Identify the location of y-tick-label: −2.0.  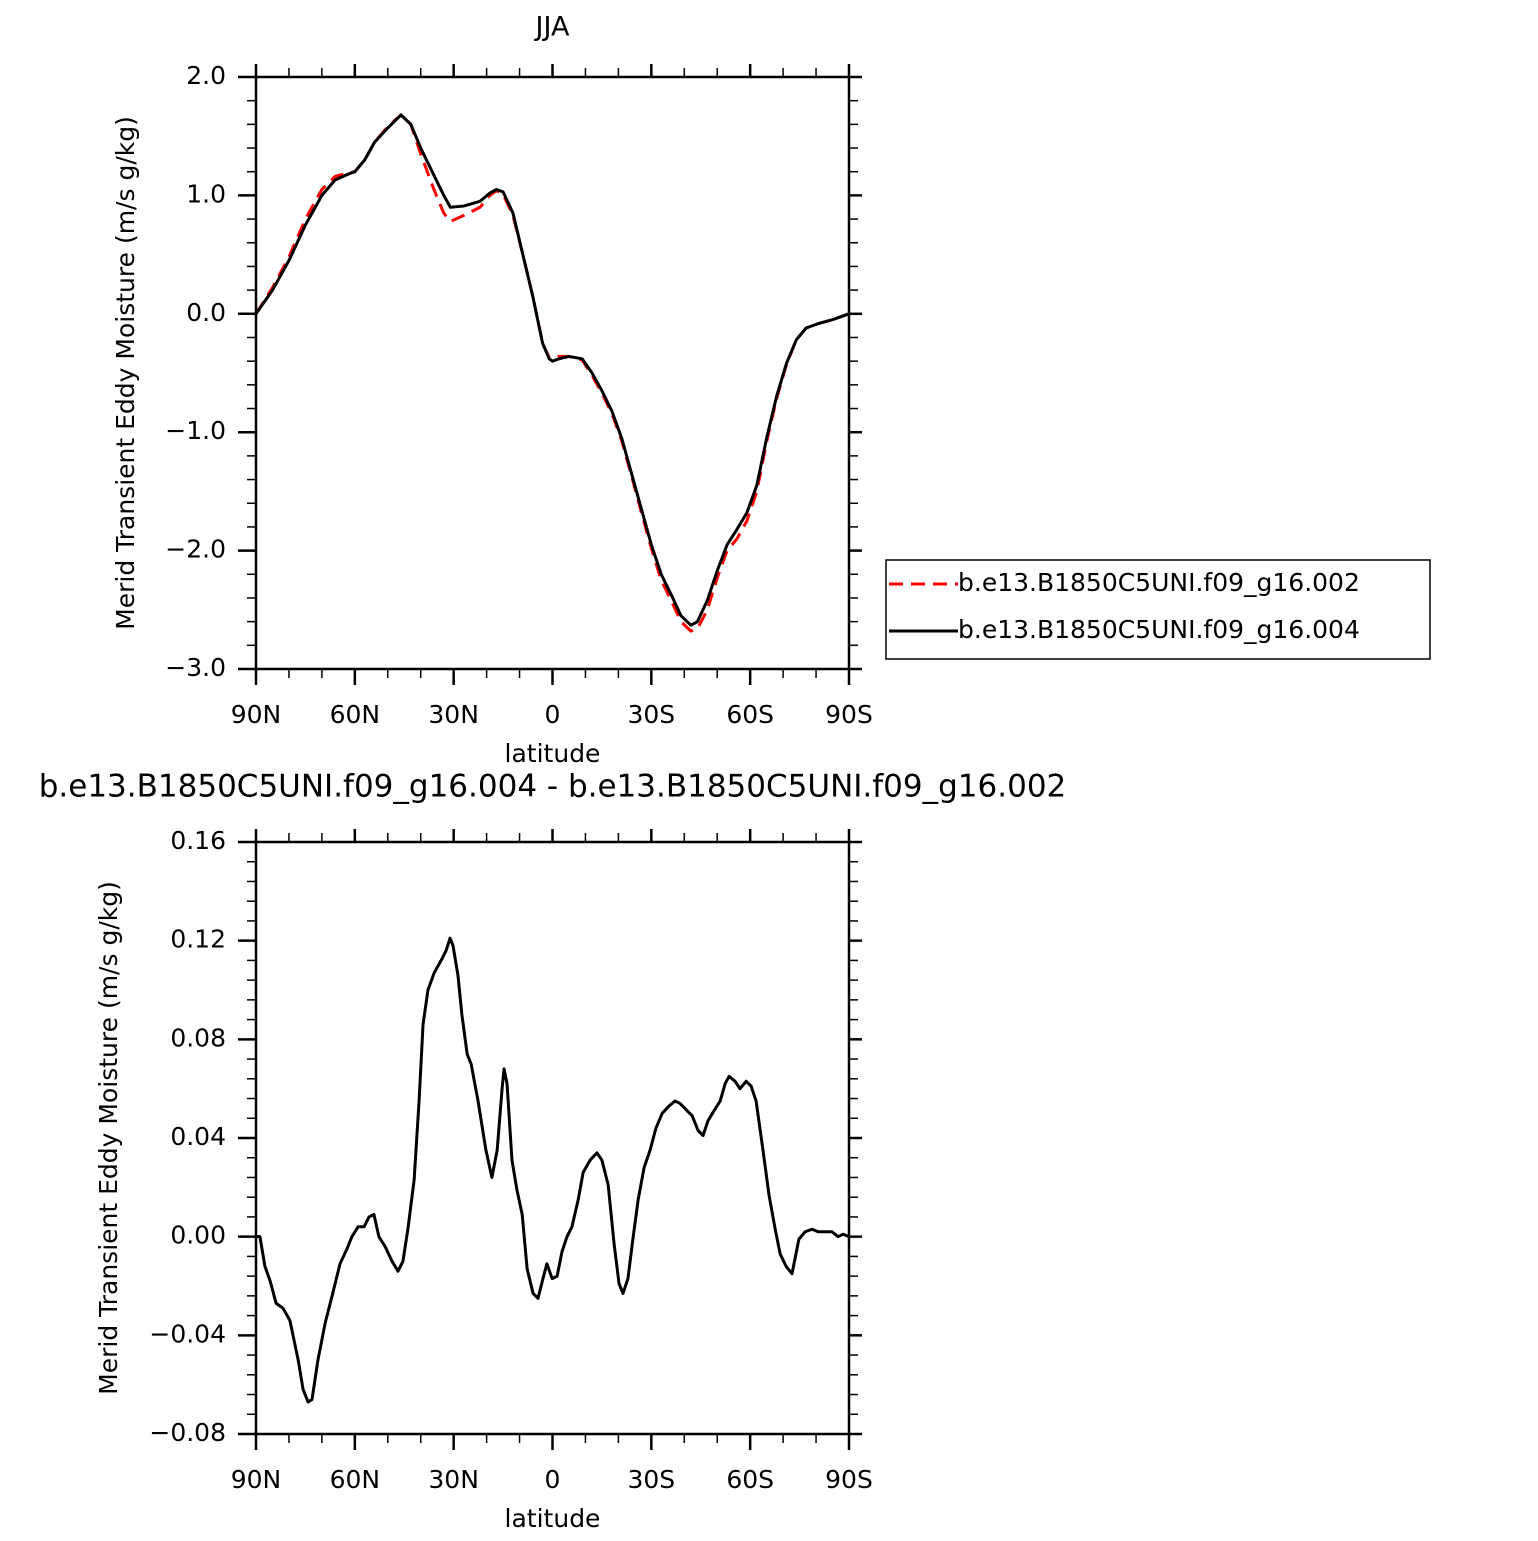
(195, 549).